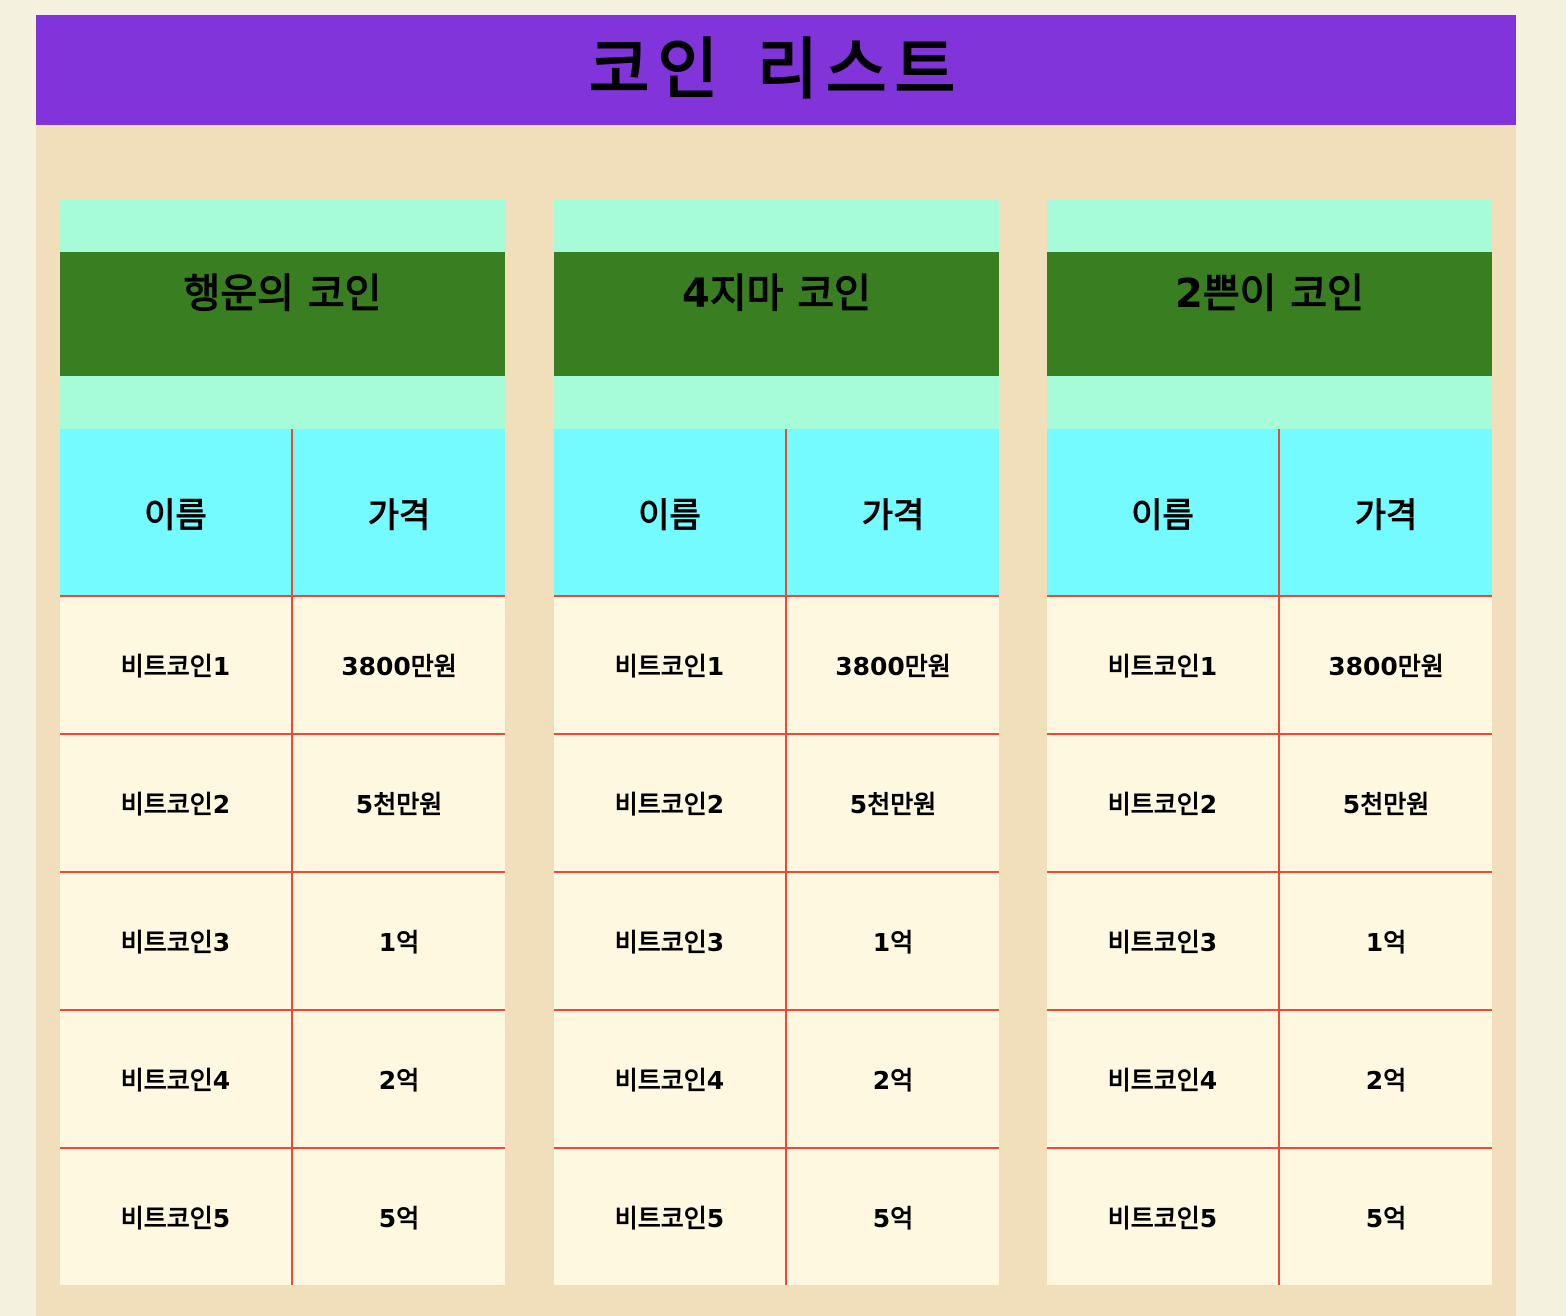 This screenshot has width=1566, height=1316. I want to click on page-header: 코인 리스트, so click(776, 70).